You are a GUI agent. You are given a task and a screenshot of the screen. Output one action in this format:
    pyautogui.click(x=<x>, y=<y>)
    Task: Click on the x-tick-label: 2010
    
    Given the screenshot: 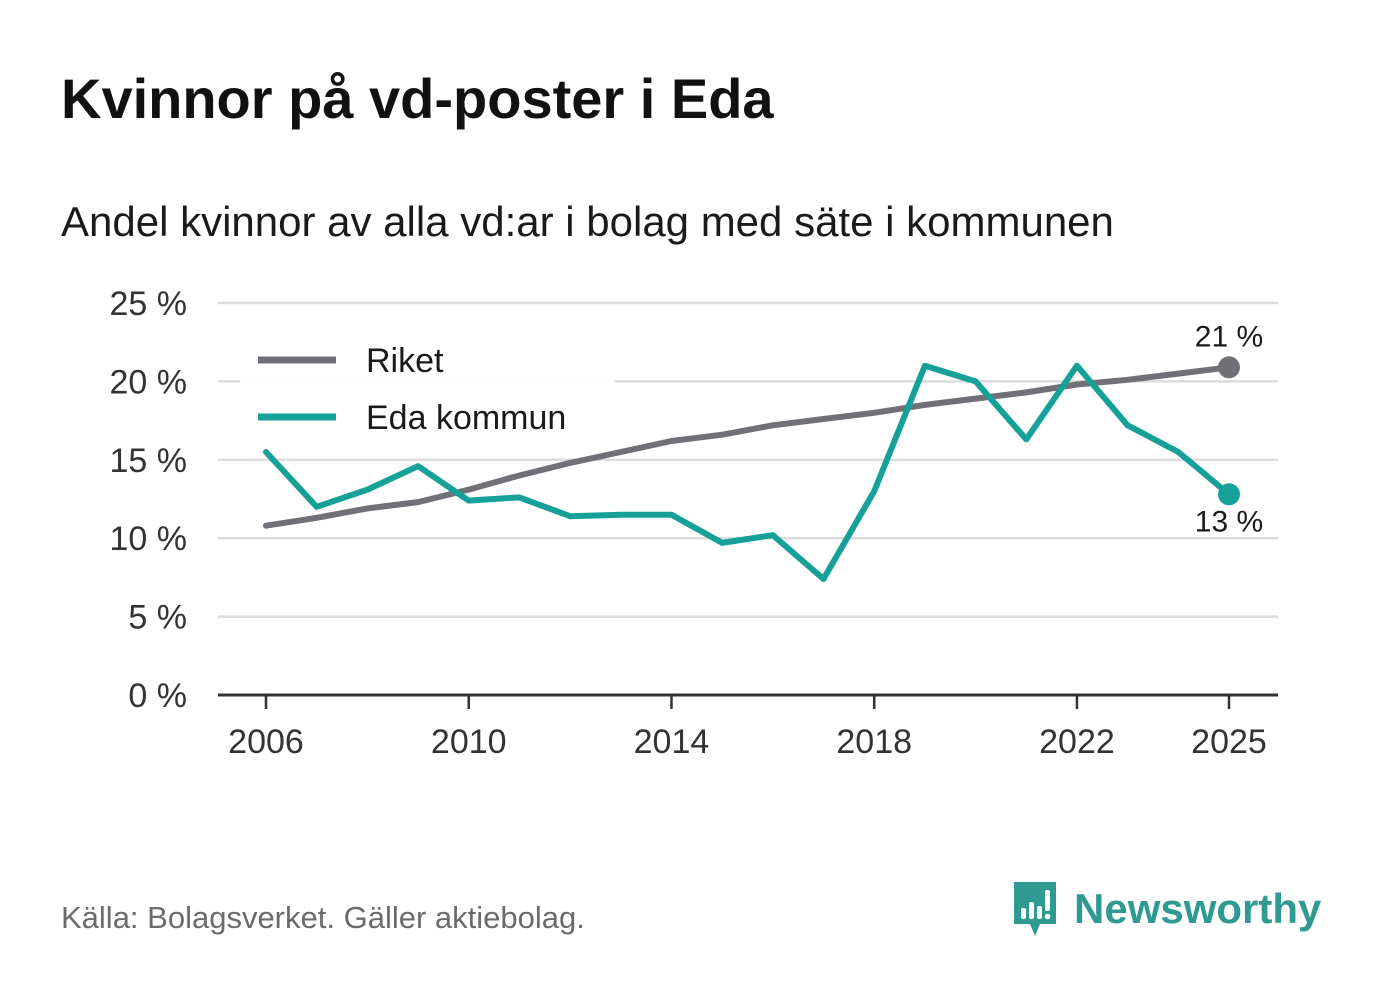 What is the action you would take?
    pyautogui.click(x=469, y=742)
    